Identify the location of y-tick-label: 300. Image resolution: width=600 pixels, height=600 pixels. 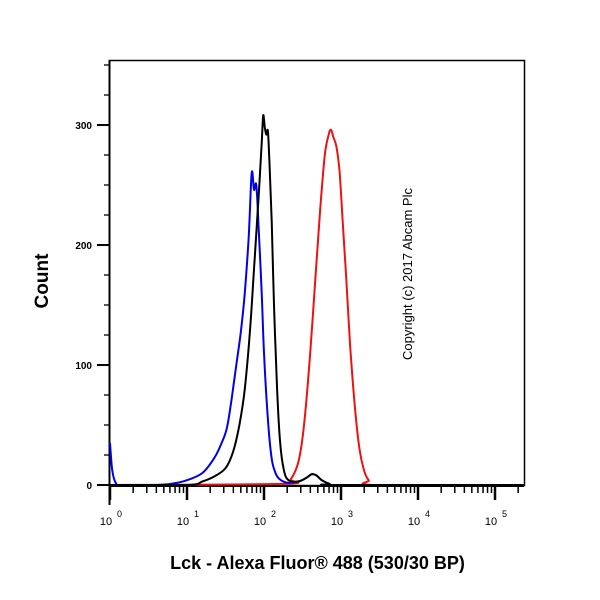
(83, 126).